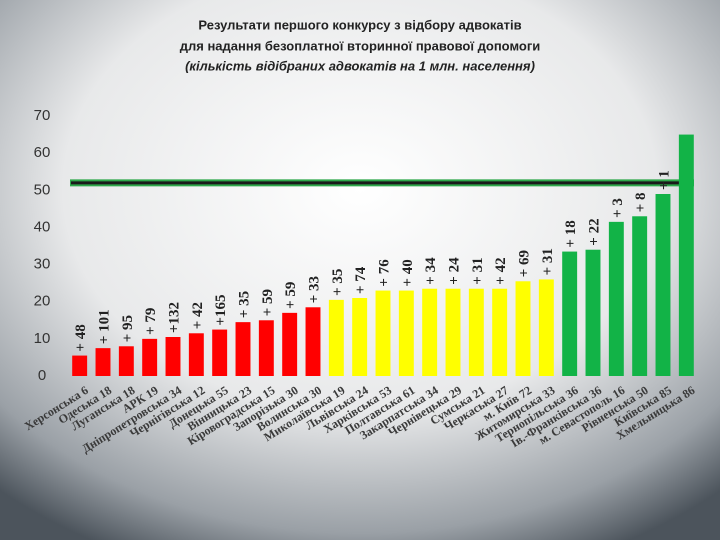  What do you see at coordinates (314, 289) in the screenshot?
I see `annotation: + 33` at bounding box center [314, 289].